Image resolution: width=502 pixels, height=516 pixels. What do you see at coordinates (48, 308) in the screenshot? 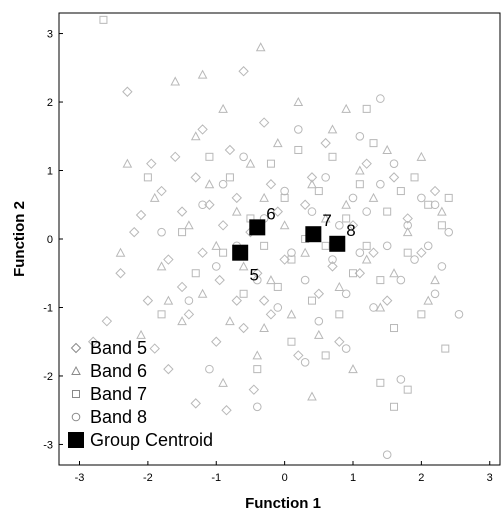
I see `y-tick-label: -1` at bounding box center [48, 308].